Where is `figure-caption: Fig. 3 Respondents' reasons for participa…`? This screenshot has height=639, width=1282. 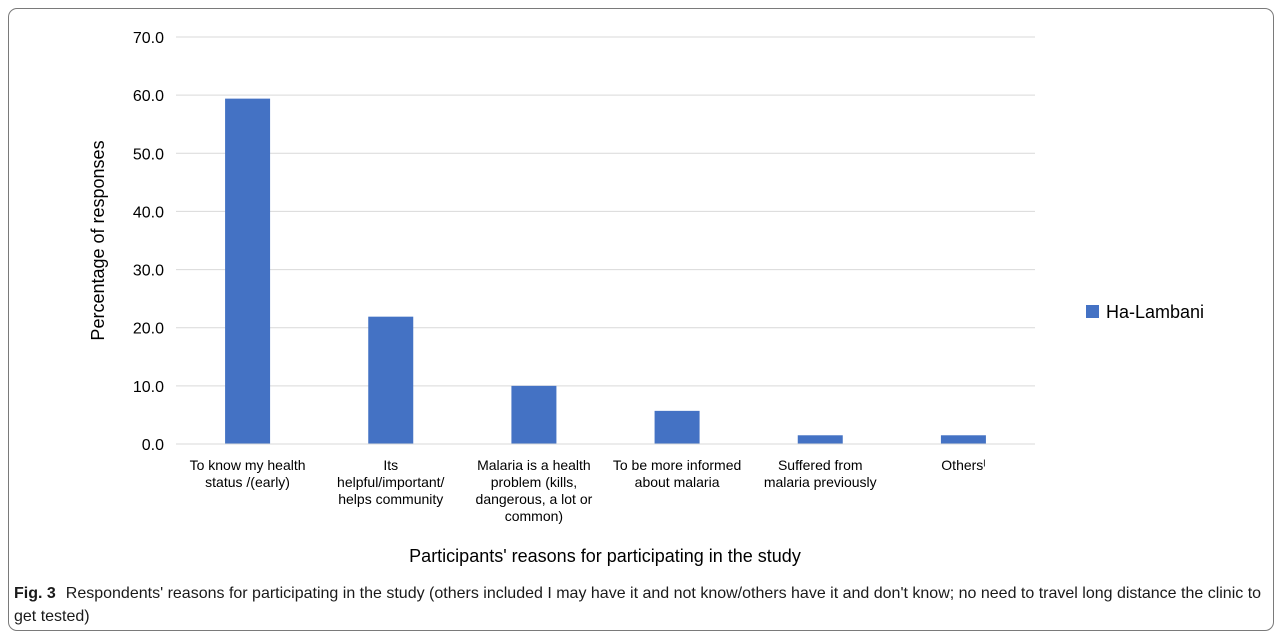
figure-caption: Fig. 3 Respondents' reasons for participa… is located at coordinates (639, 605).